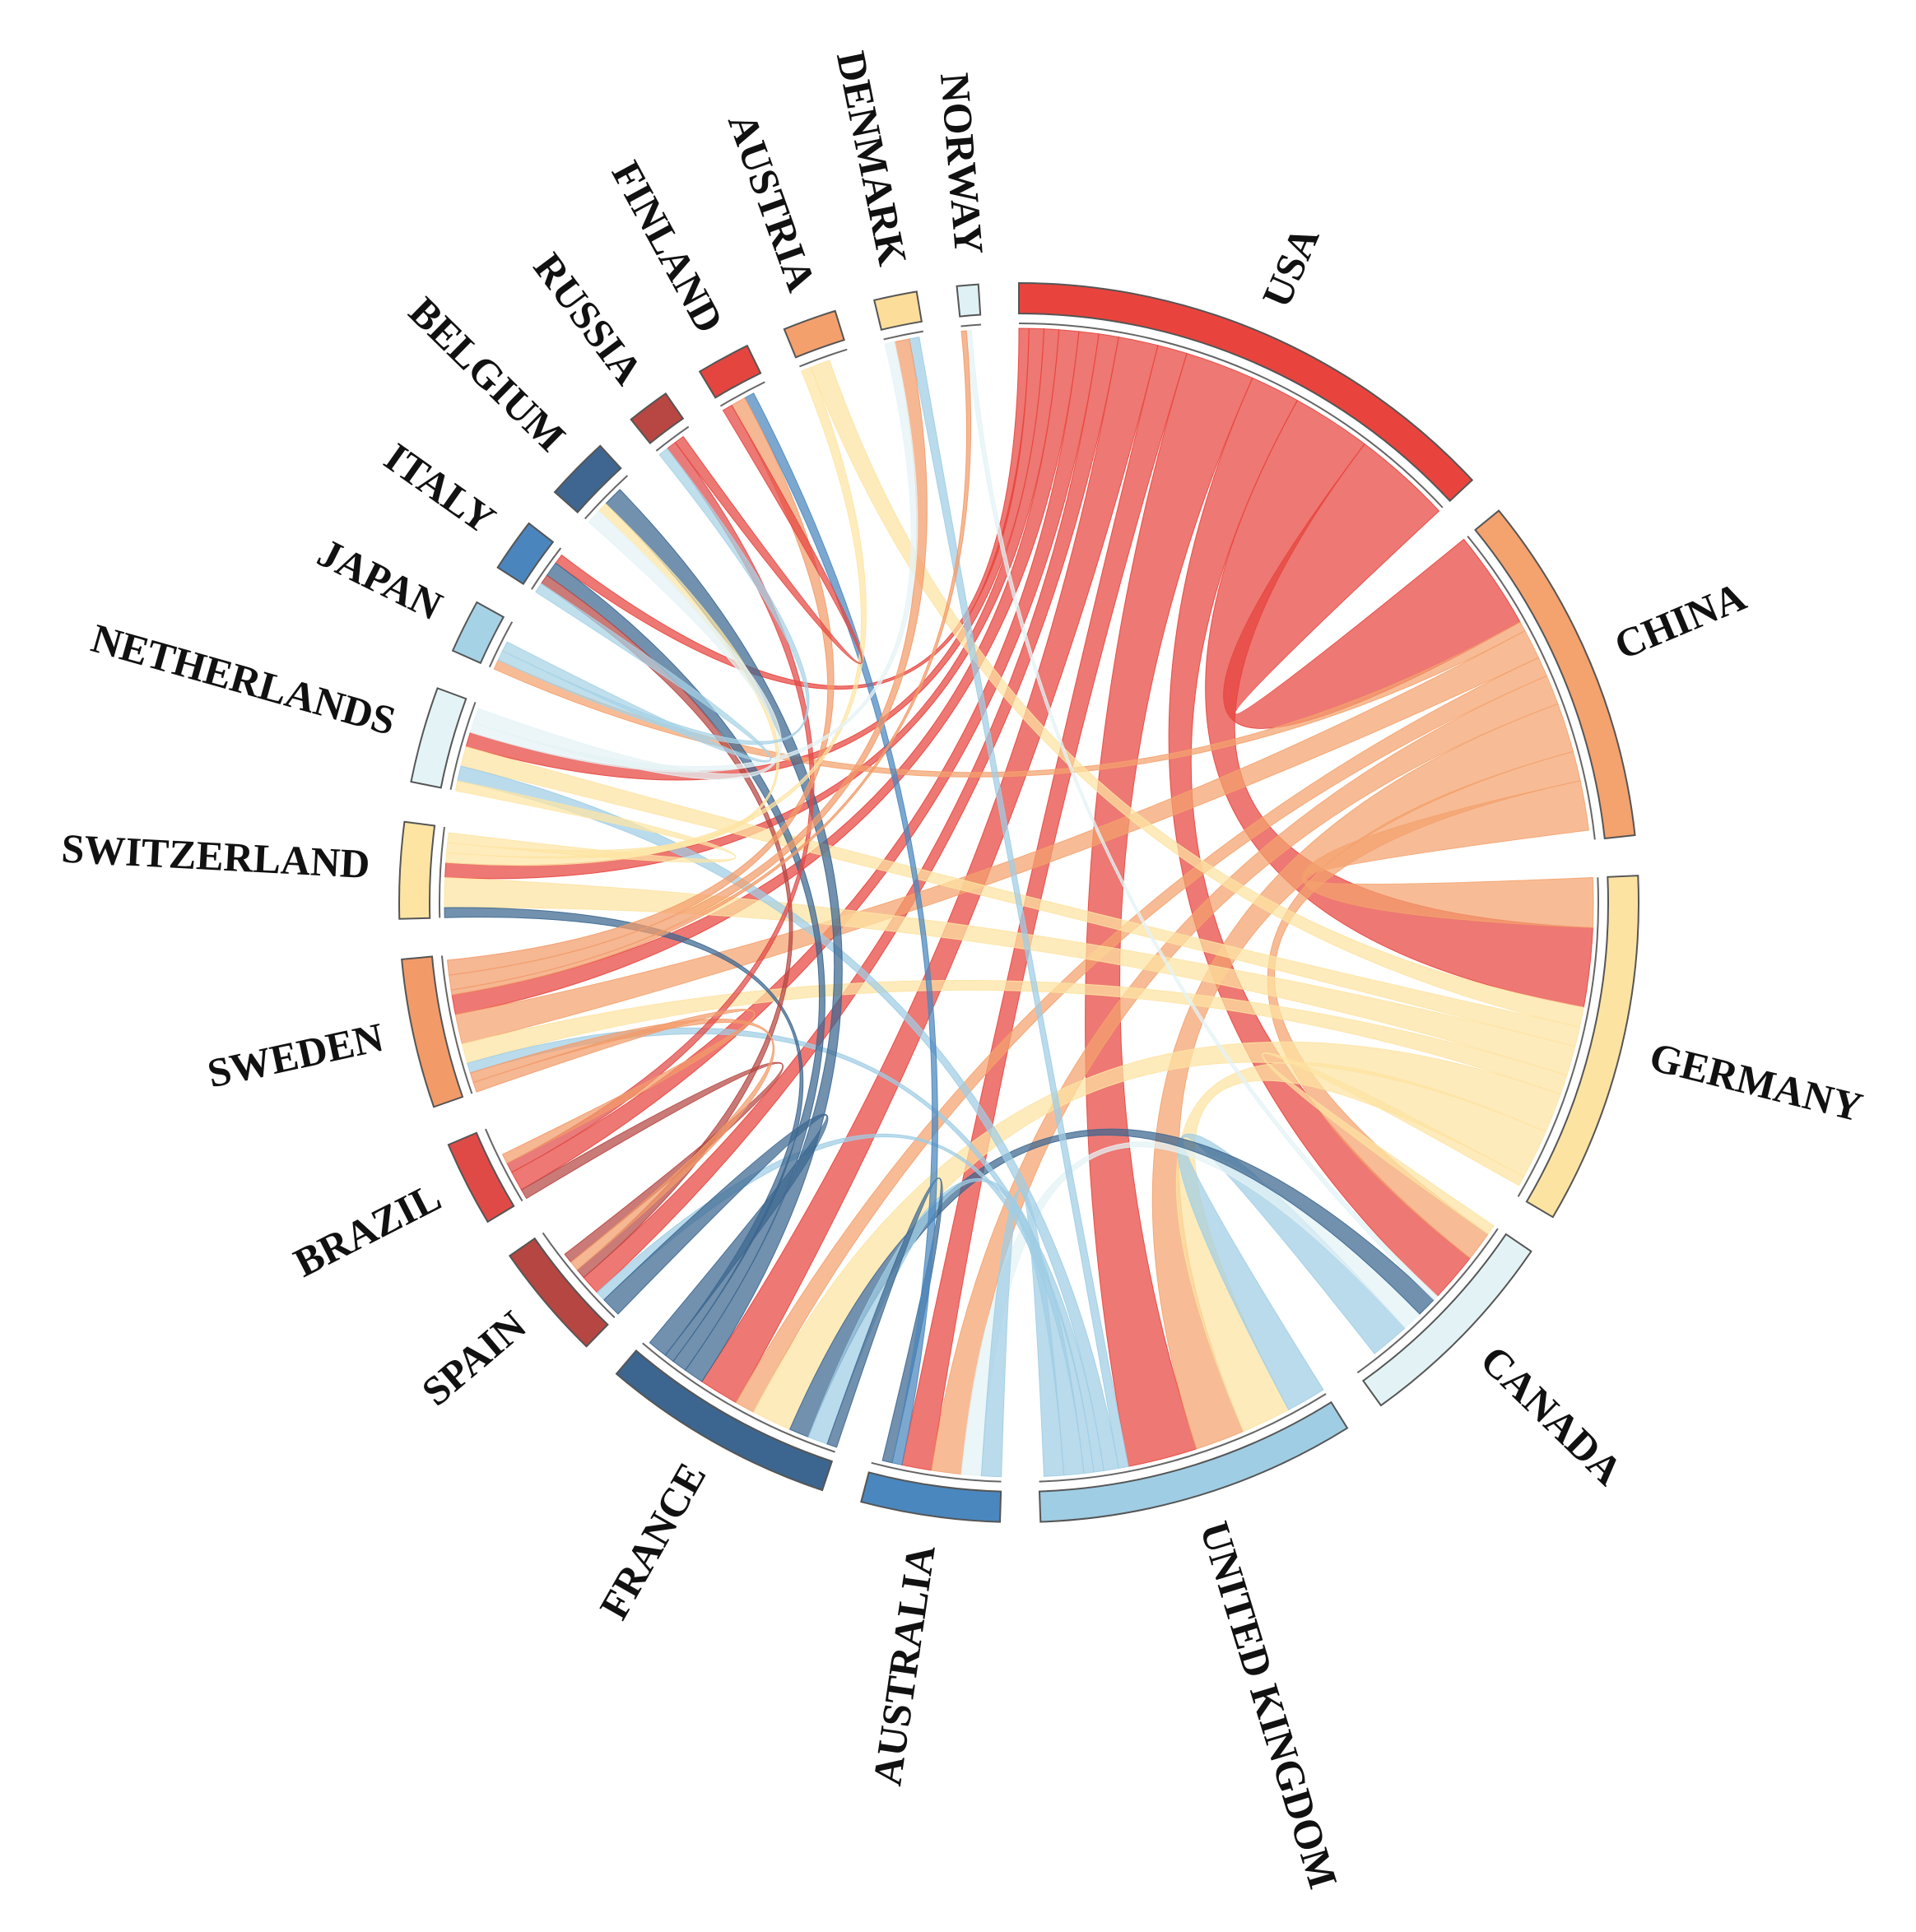 The height and width of the screenshot is (1932, 1916). What do you see at coordinates (474, 1358) in the screenshot?
I see `country-label: SPAIN` at bounding box center [474, 1358].